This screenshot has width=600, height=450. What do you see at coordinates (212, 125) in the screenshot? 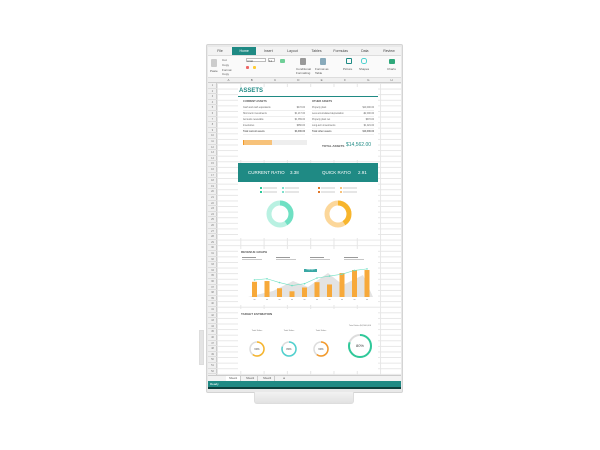
I see `row-header: 8` at bounding box center [212, 125].